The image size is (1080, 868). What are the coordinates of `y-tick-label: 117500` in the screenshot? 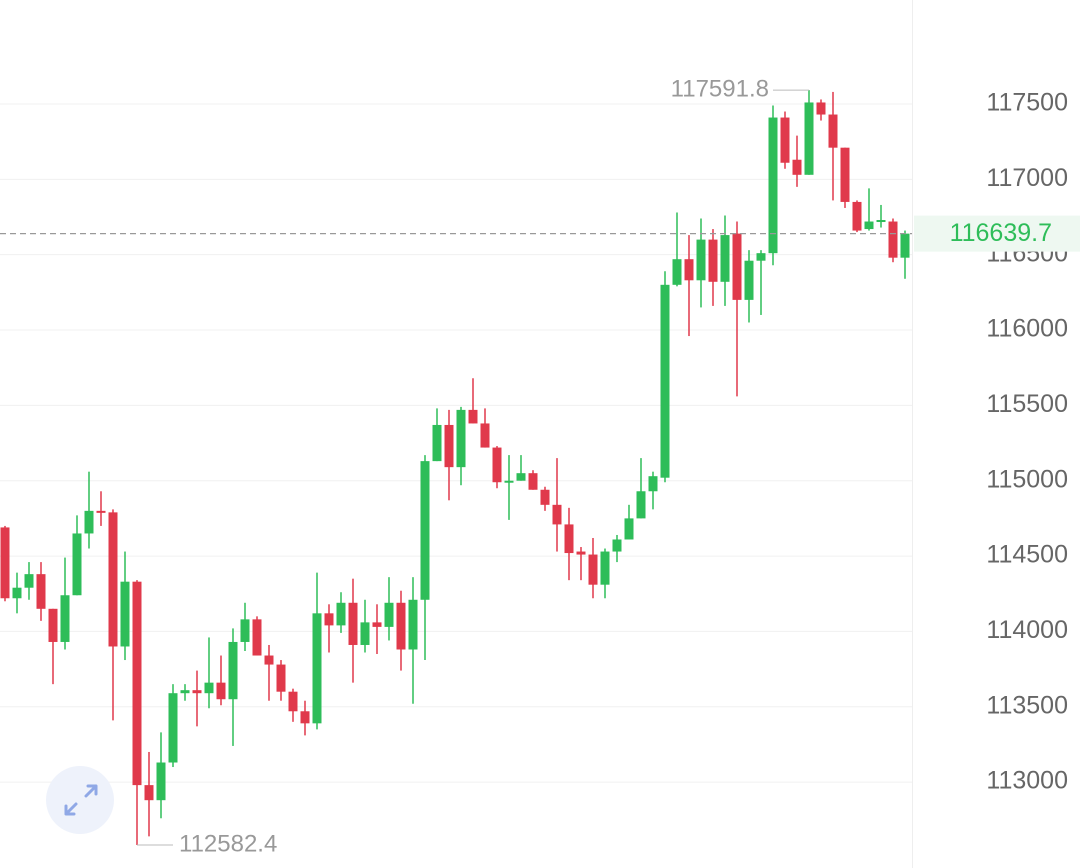 It's located at (1027, 103).